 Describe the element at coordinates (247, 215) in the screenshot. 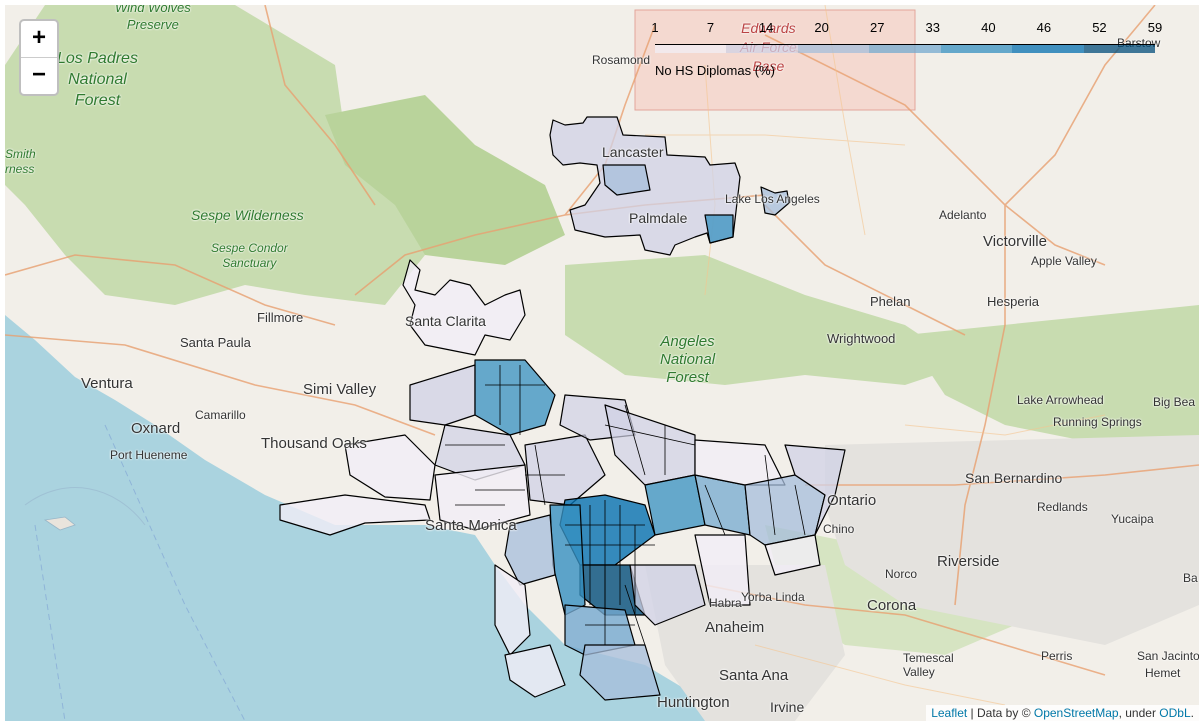

I see `label-sespe-wilderness: Sespe Wilderness` at that location.